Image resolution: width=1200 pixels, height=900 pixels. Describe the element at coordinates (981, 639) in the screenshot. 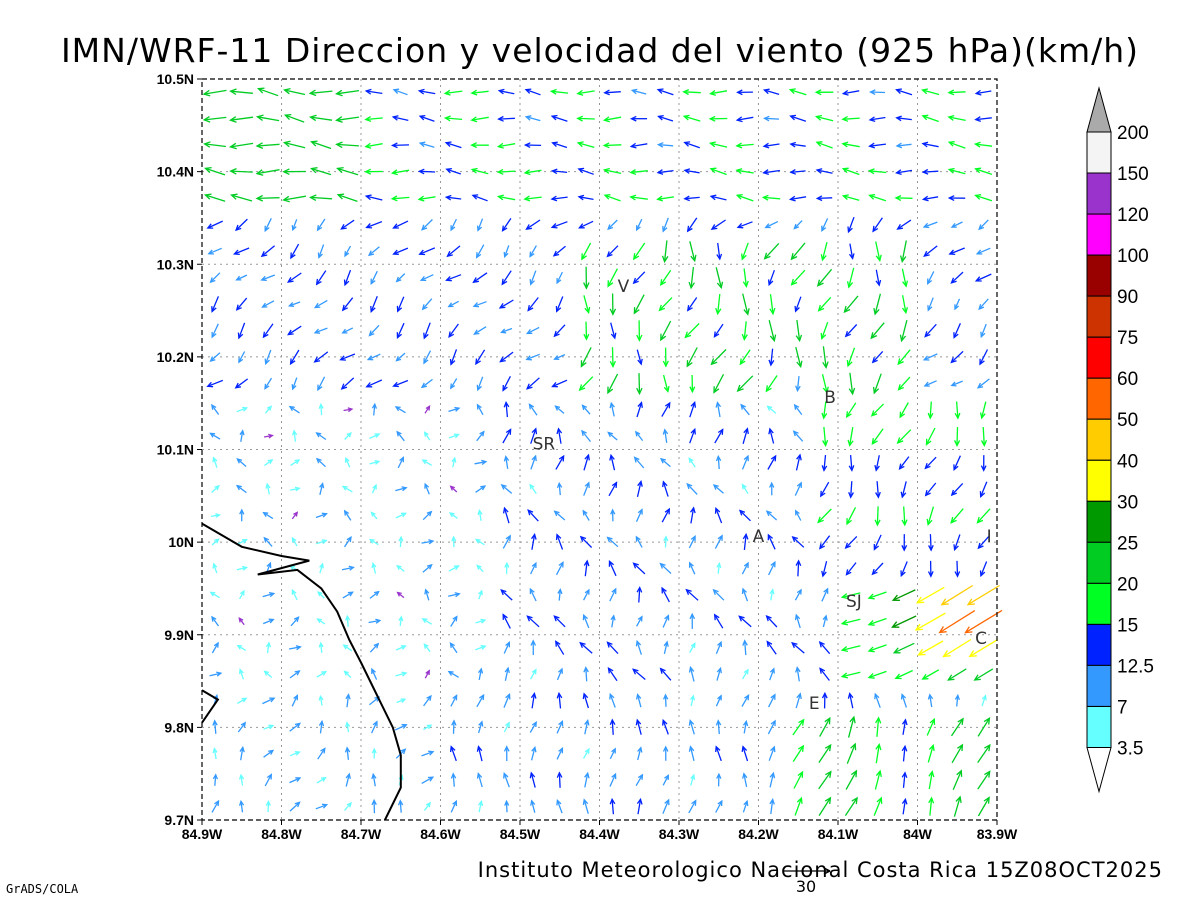

I see `city-marker-label: C` at that location.